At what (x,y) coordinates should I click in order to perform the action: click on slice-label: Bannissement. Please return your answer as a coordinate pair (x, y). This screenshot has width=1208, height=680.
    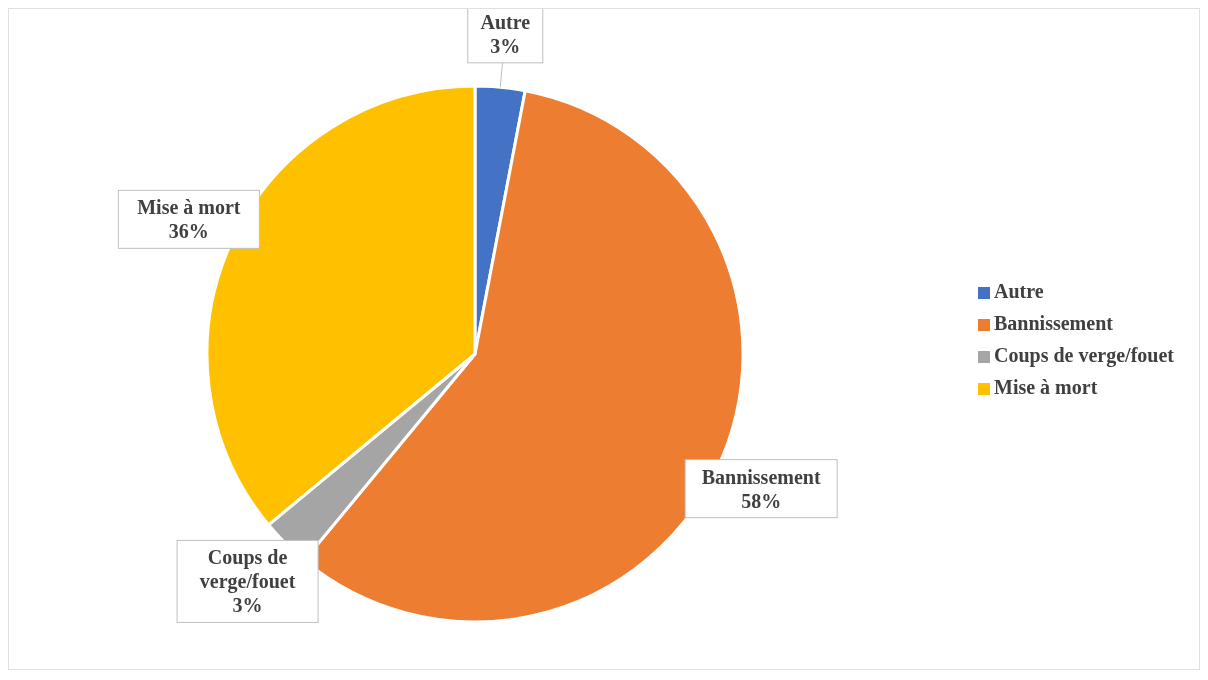
    Looking at the image, I should click on (761, 476).